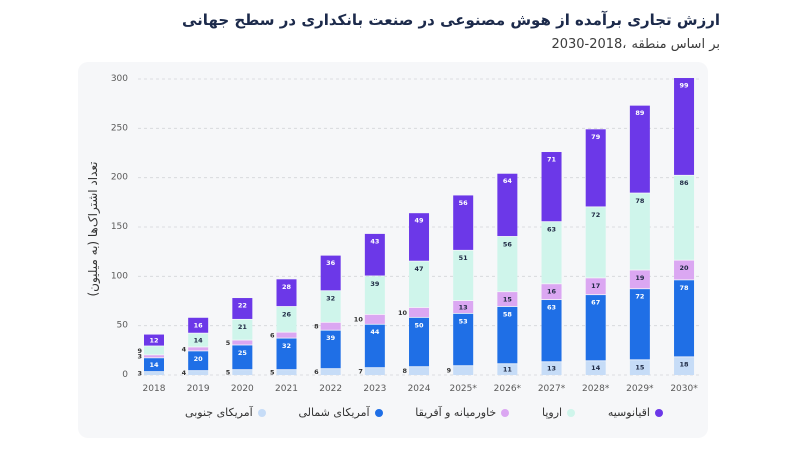  Describe the element at coordinates (684, 217) in the screenshot. I see `bar-segment-2030-s3` at that location.